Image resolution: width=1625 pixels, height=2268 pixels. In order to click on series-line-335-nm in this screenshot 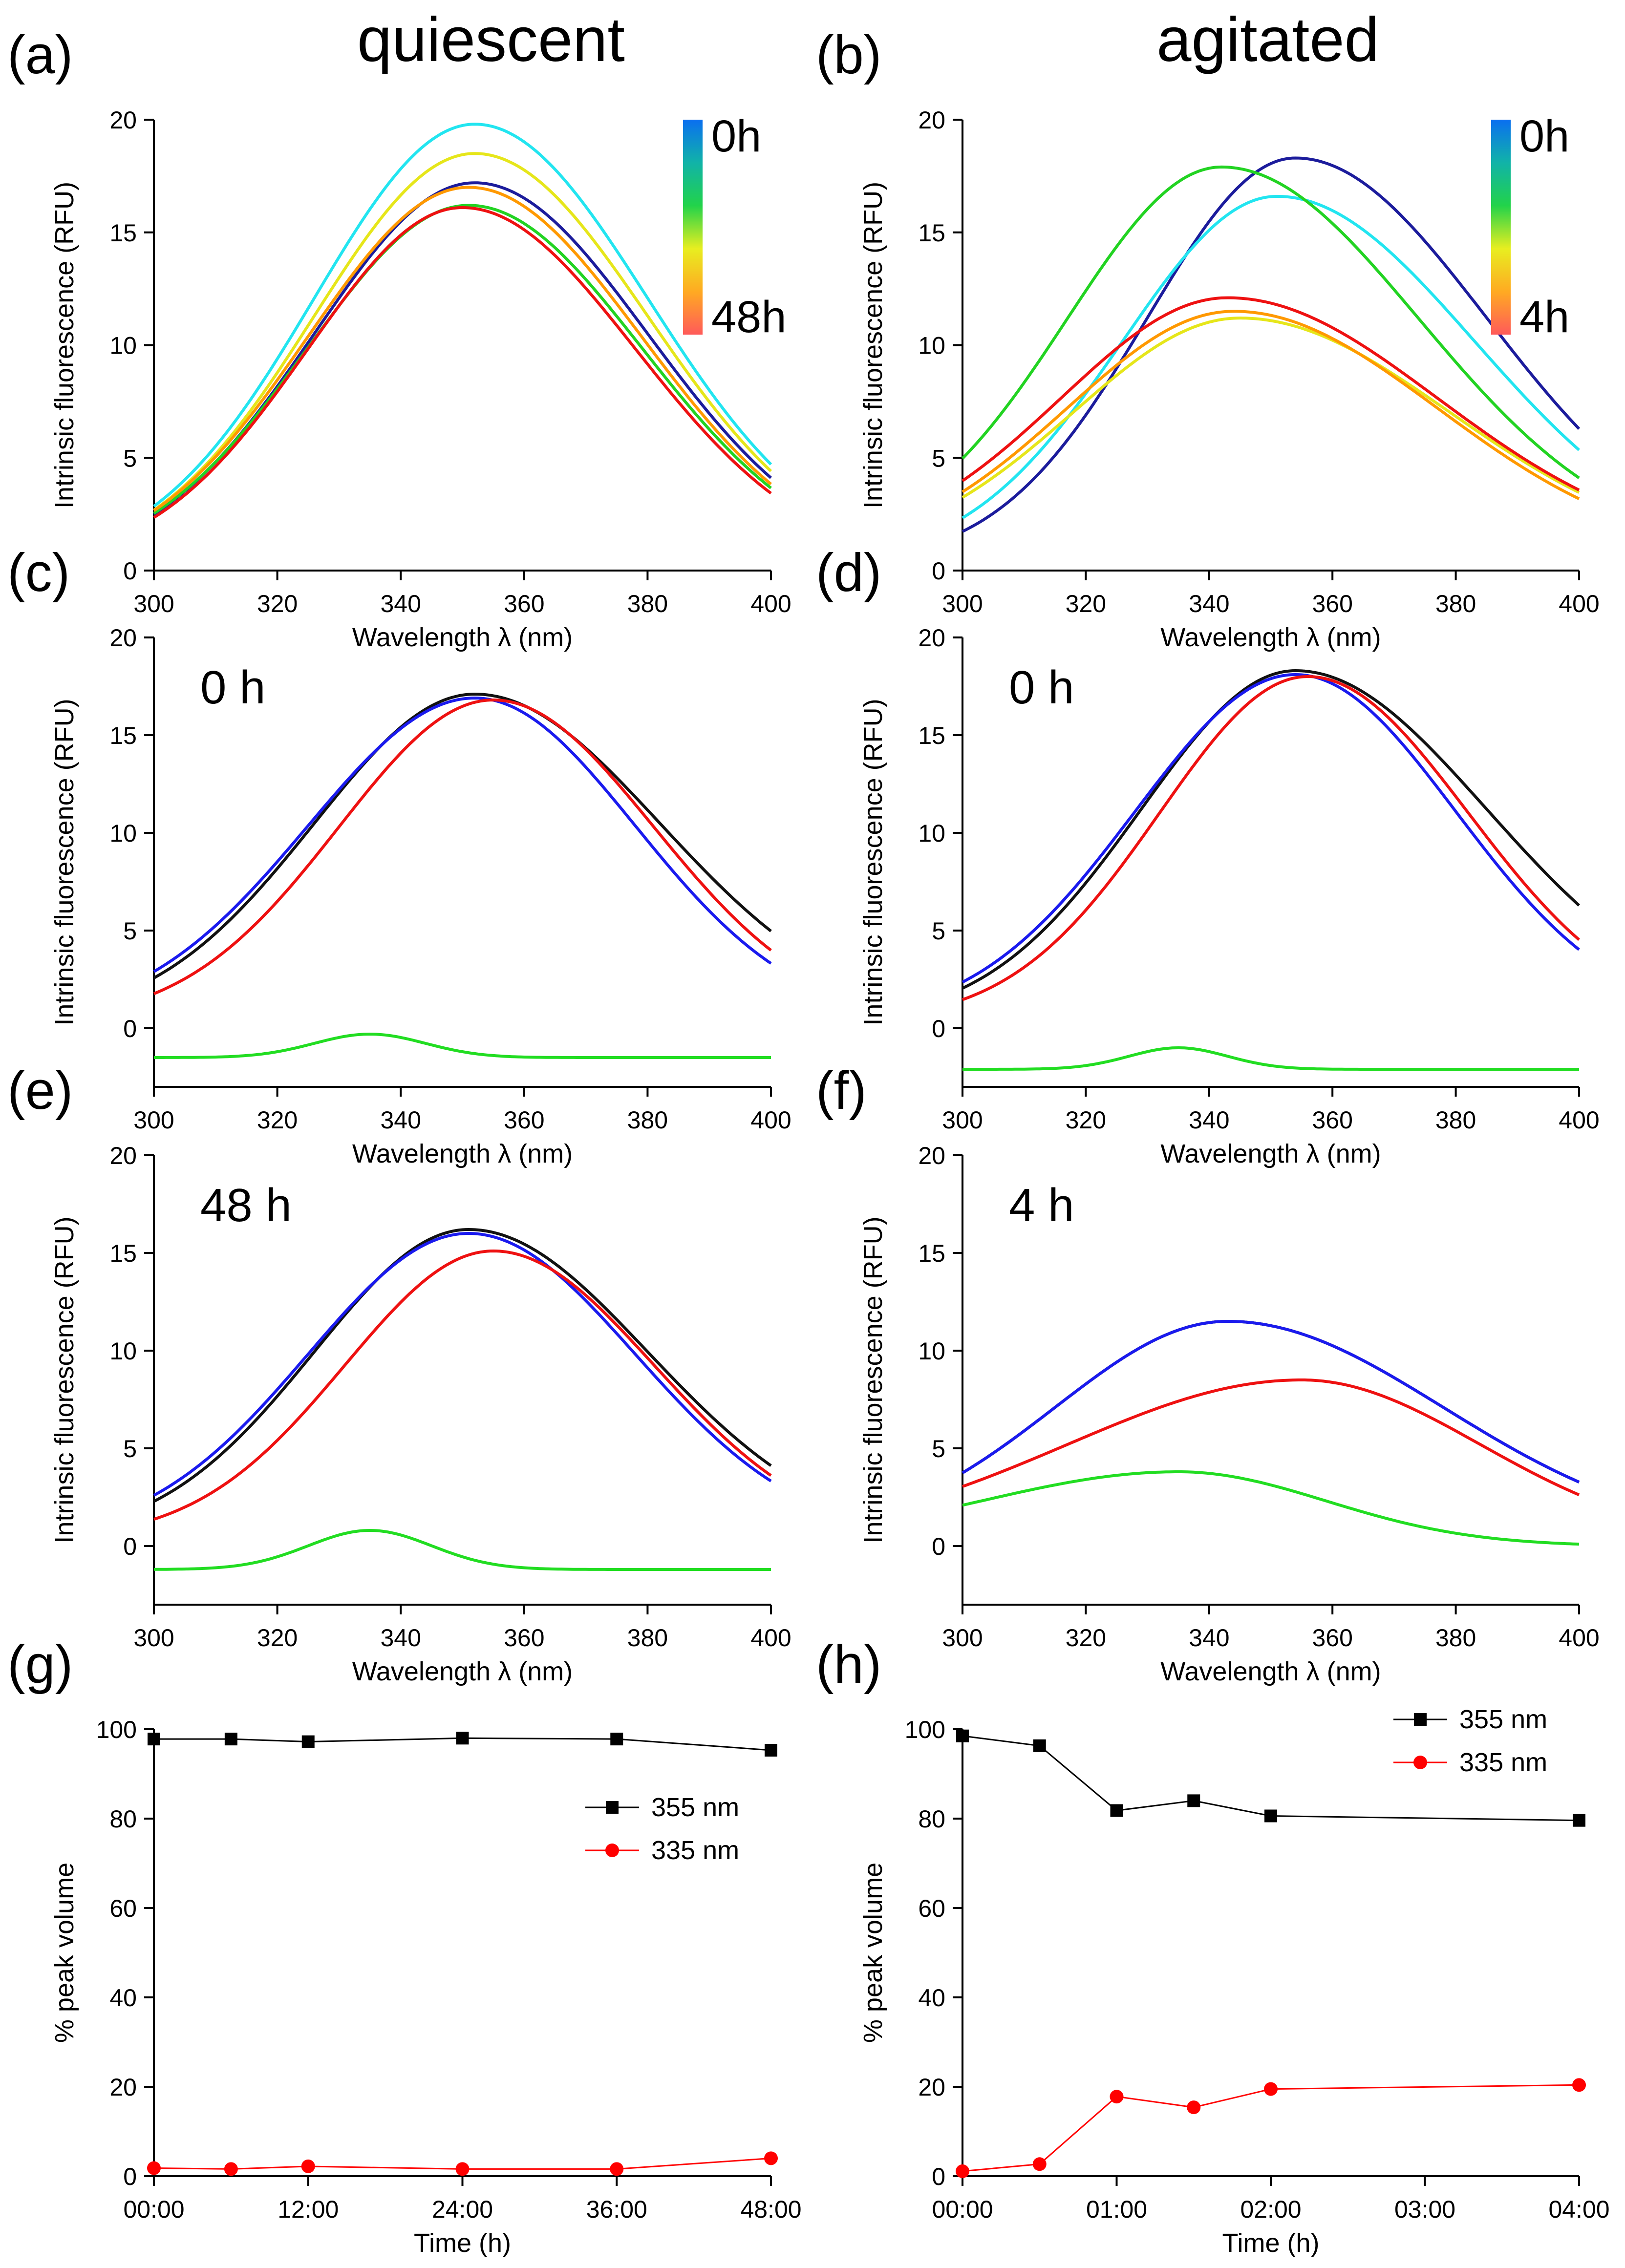, I will do `click(462, 1550)`.